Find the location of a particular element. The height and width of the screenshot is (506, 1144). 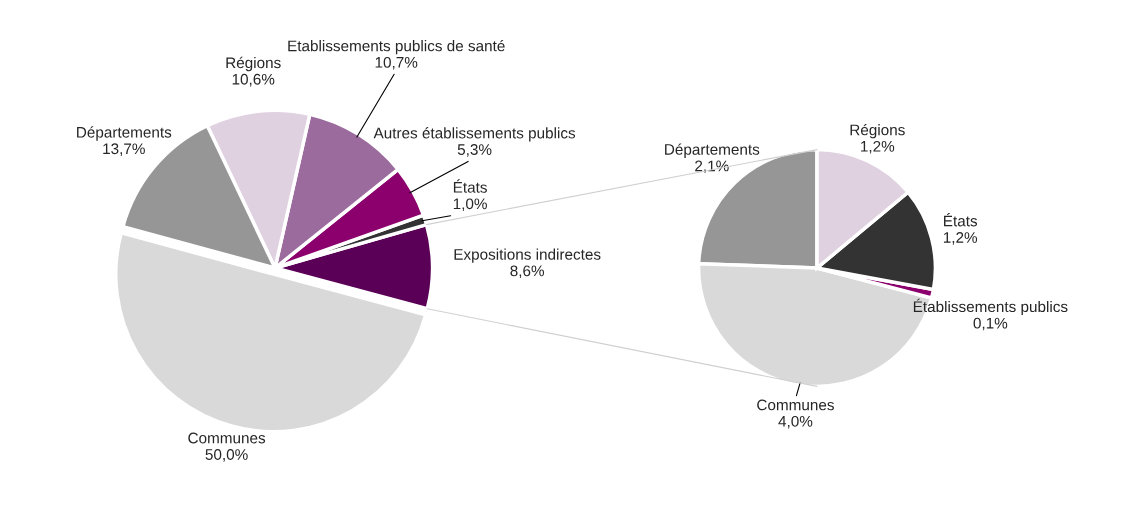

data-label: 50,0% is located at coordinates (226, 455).